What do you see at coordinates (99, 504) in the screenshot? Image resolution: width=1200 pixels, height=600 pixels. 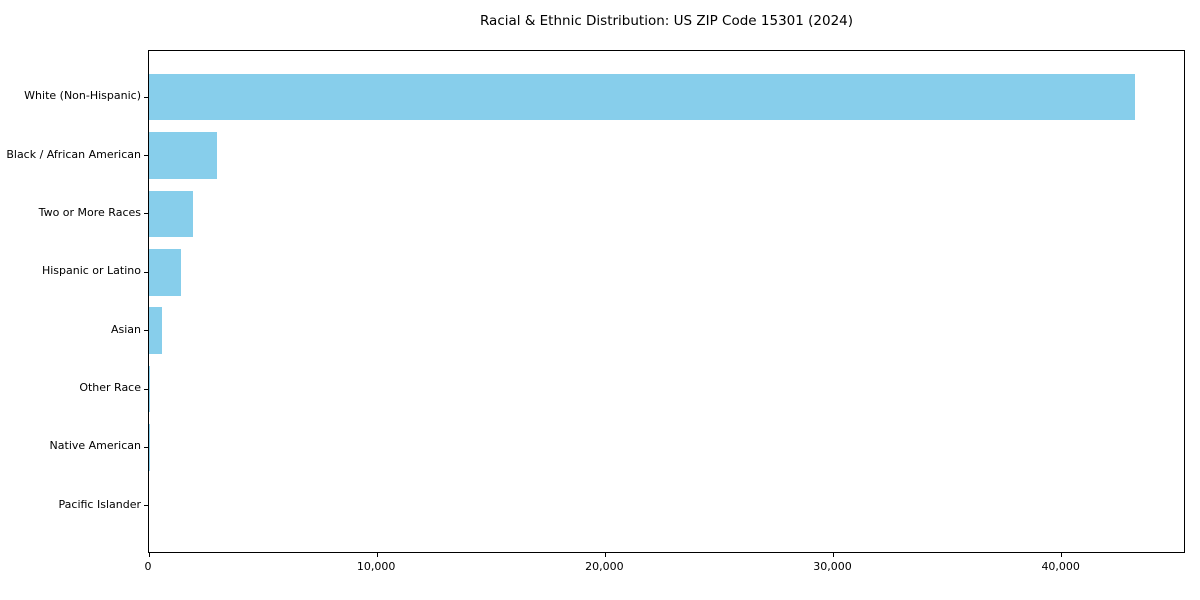 I see `y-tick-label: Pacific Islander` at bounding box center [99, 504].